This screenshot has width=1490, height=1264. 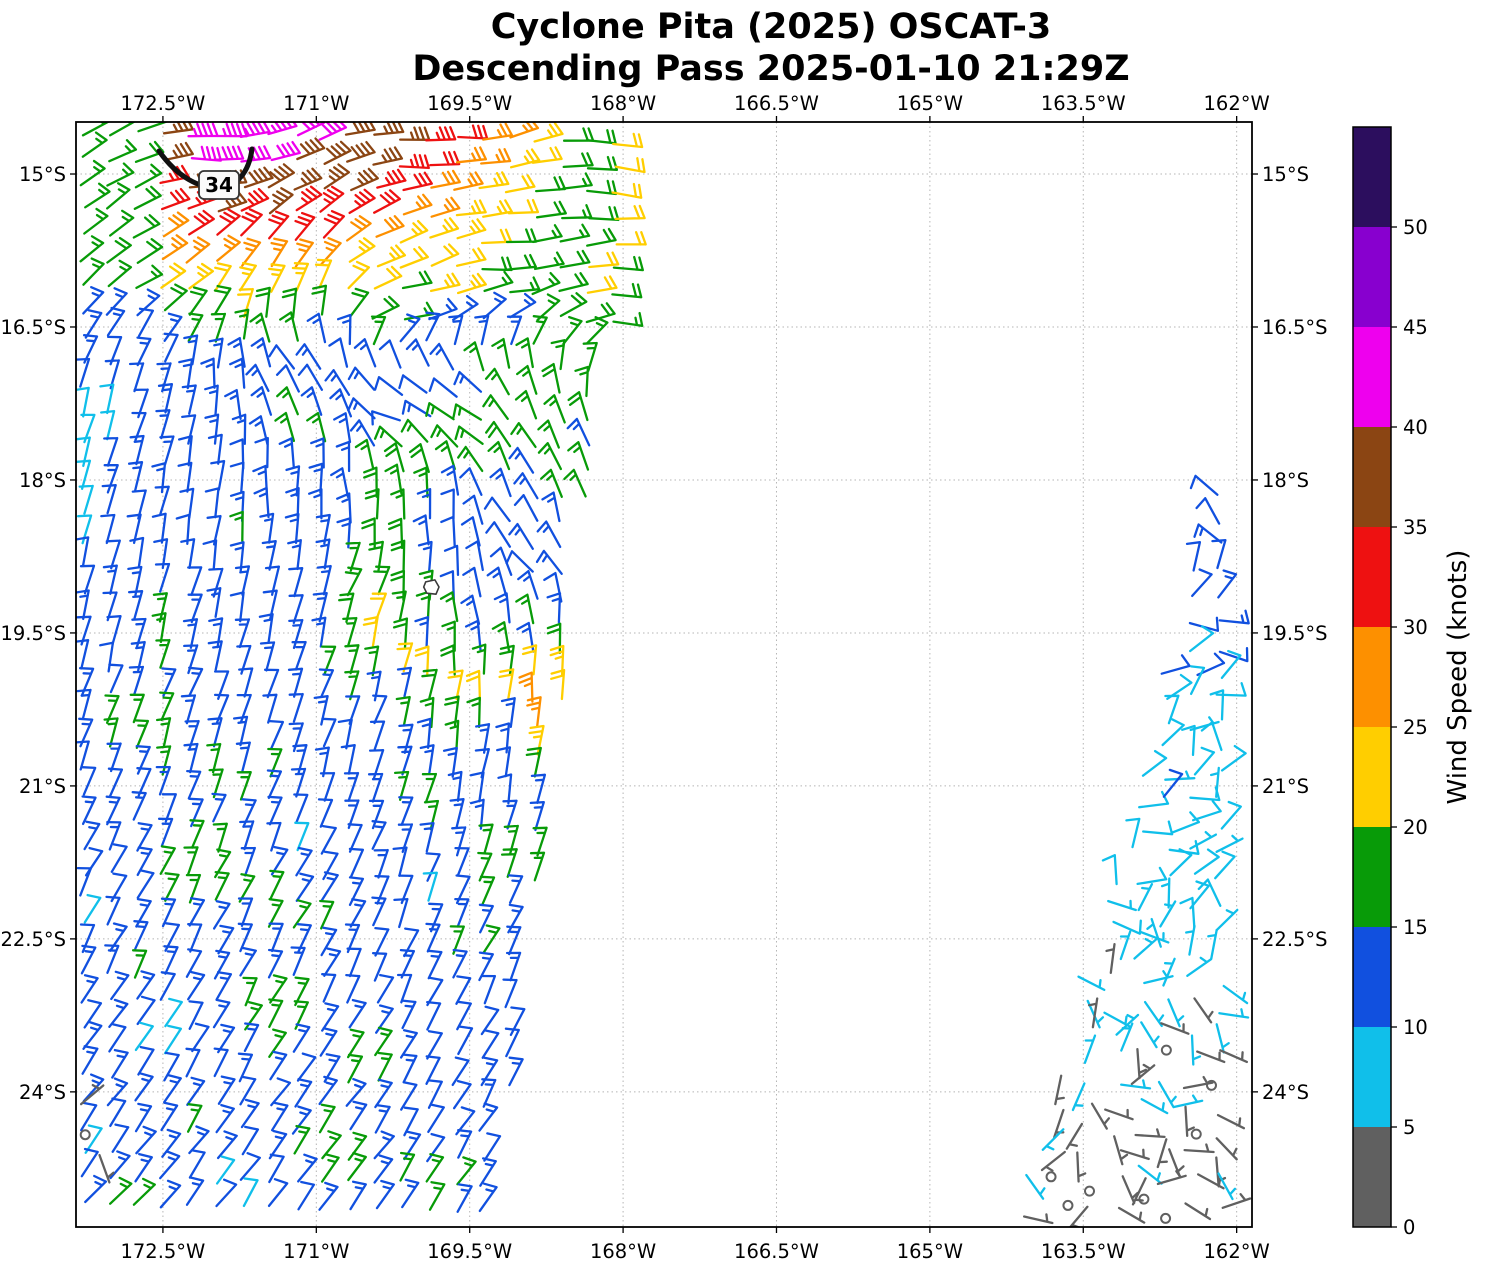 What do you see at coordinates (1415, 627) in the screenshot?
I see `svg-text: 30` at bounding box center [1415, 627].